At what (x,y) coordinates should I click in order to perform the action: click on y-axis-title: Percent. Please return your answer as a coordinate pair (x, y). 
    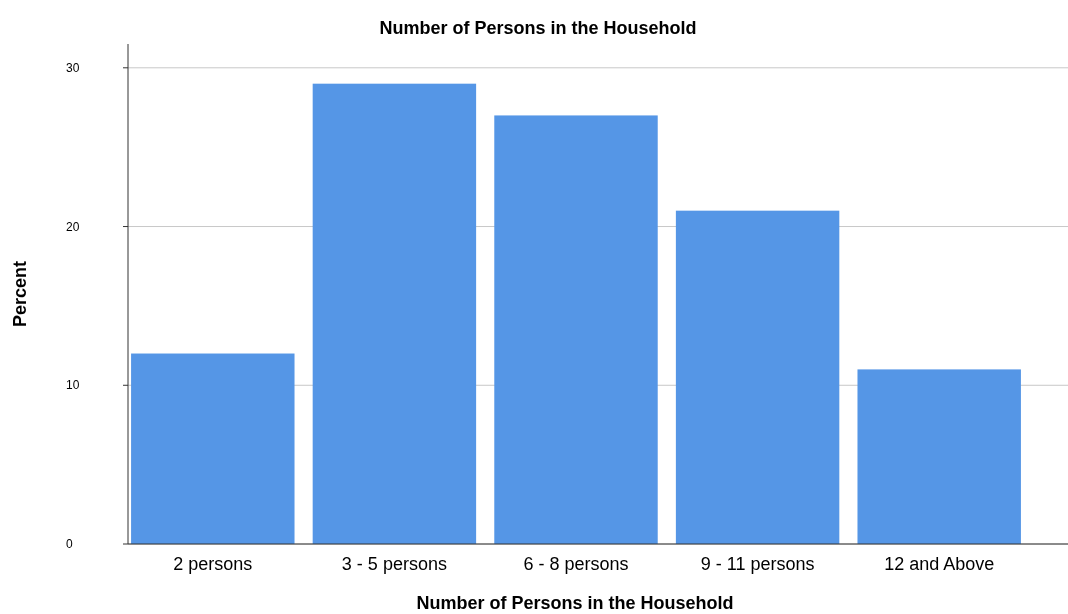
    Looking at the image, I should click on (20, 294).